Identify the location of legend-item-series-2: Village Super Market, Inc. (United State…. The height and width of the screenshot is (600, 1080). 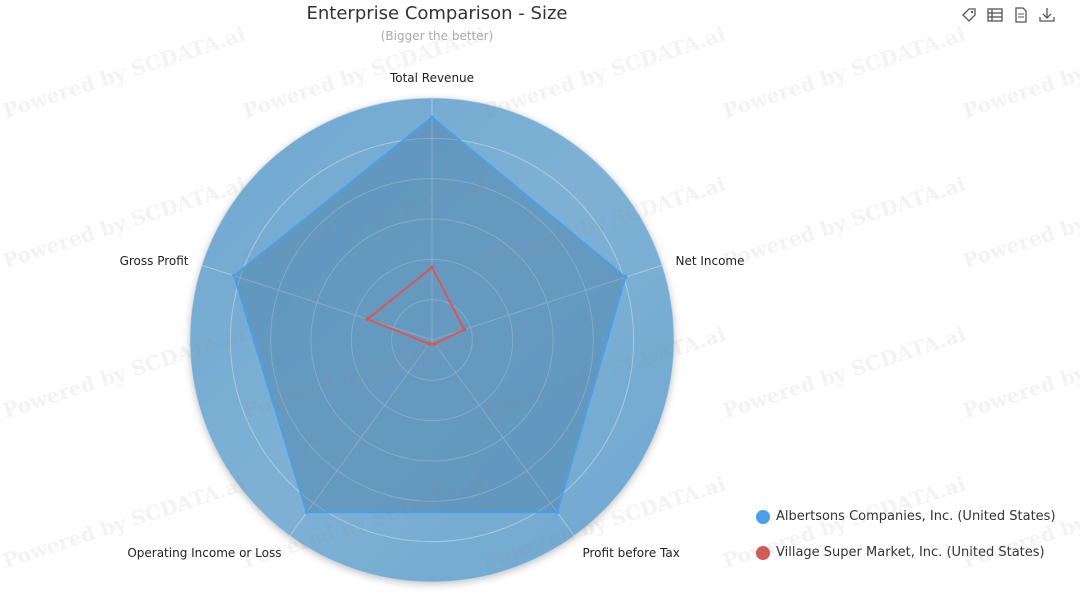
(905, 552).